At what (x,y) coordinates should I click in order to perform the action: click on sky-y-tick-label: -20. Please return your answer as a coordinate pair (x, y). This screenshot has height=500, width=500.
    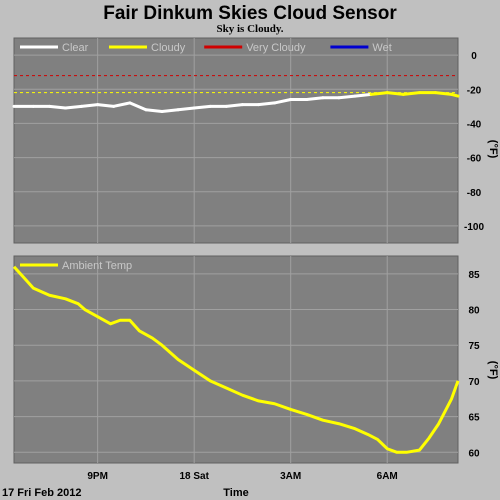
    Looking at the image, I should click on (474, 90).